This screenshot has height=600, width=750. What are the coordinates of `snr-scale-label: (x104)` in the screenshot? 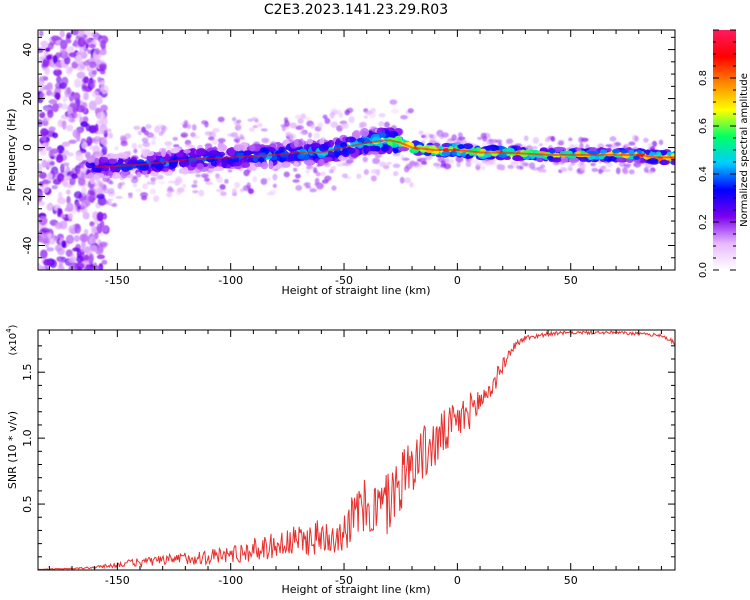 It's located at (12, 339).